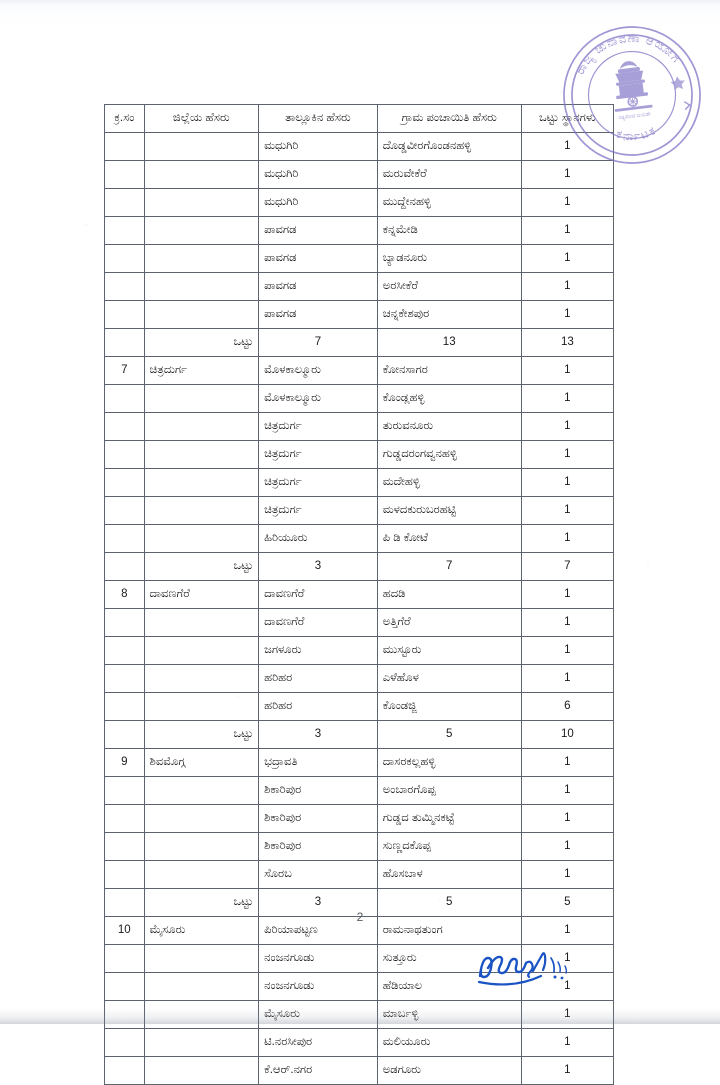 The height and width of the screenshot is (1085, 720). I want to click on cell-gram-panchayat-name: ಅಂಬಾರಗೊಪ್ಪ, so click(449, 790).